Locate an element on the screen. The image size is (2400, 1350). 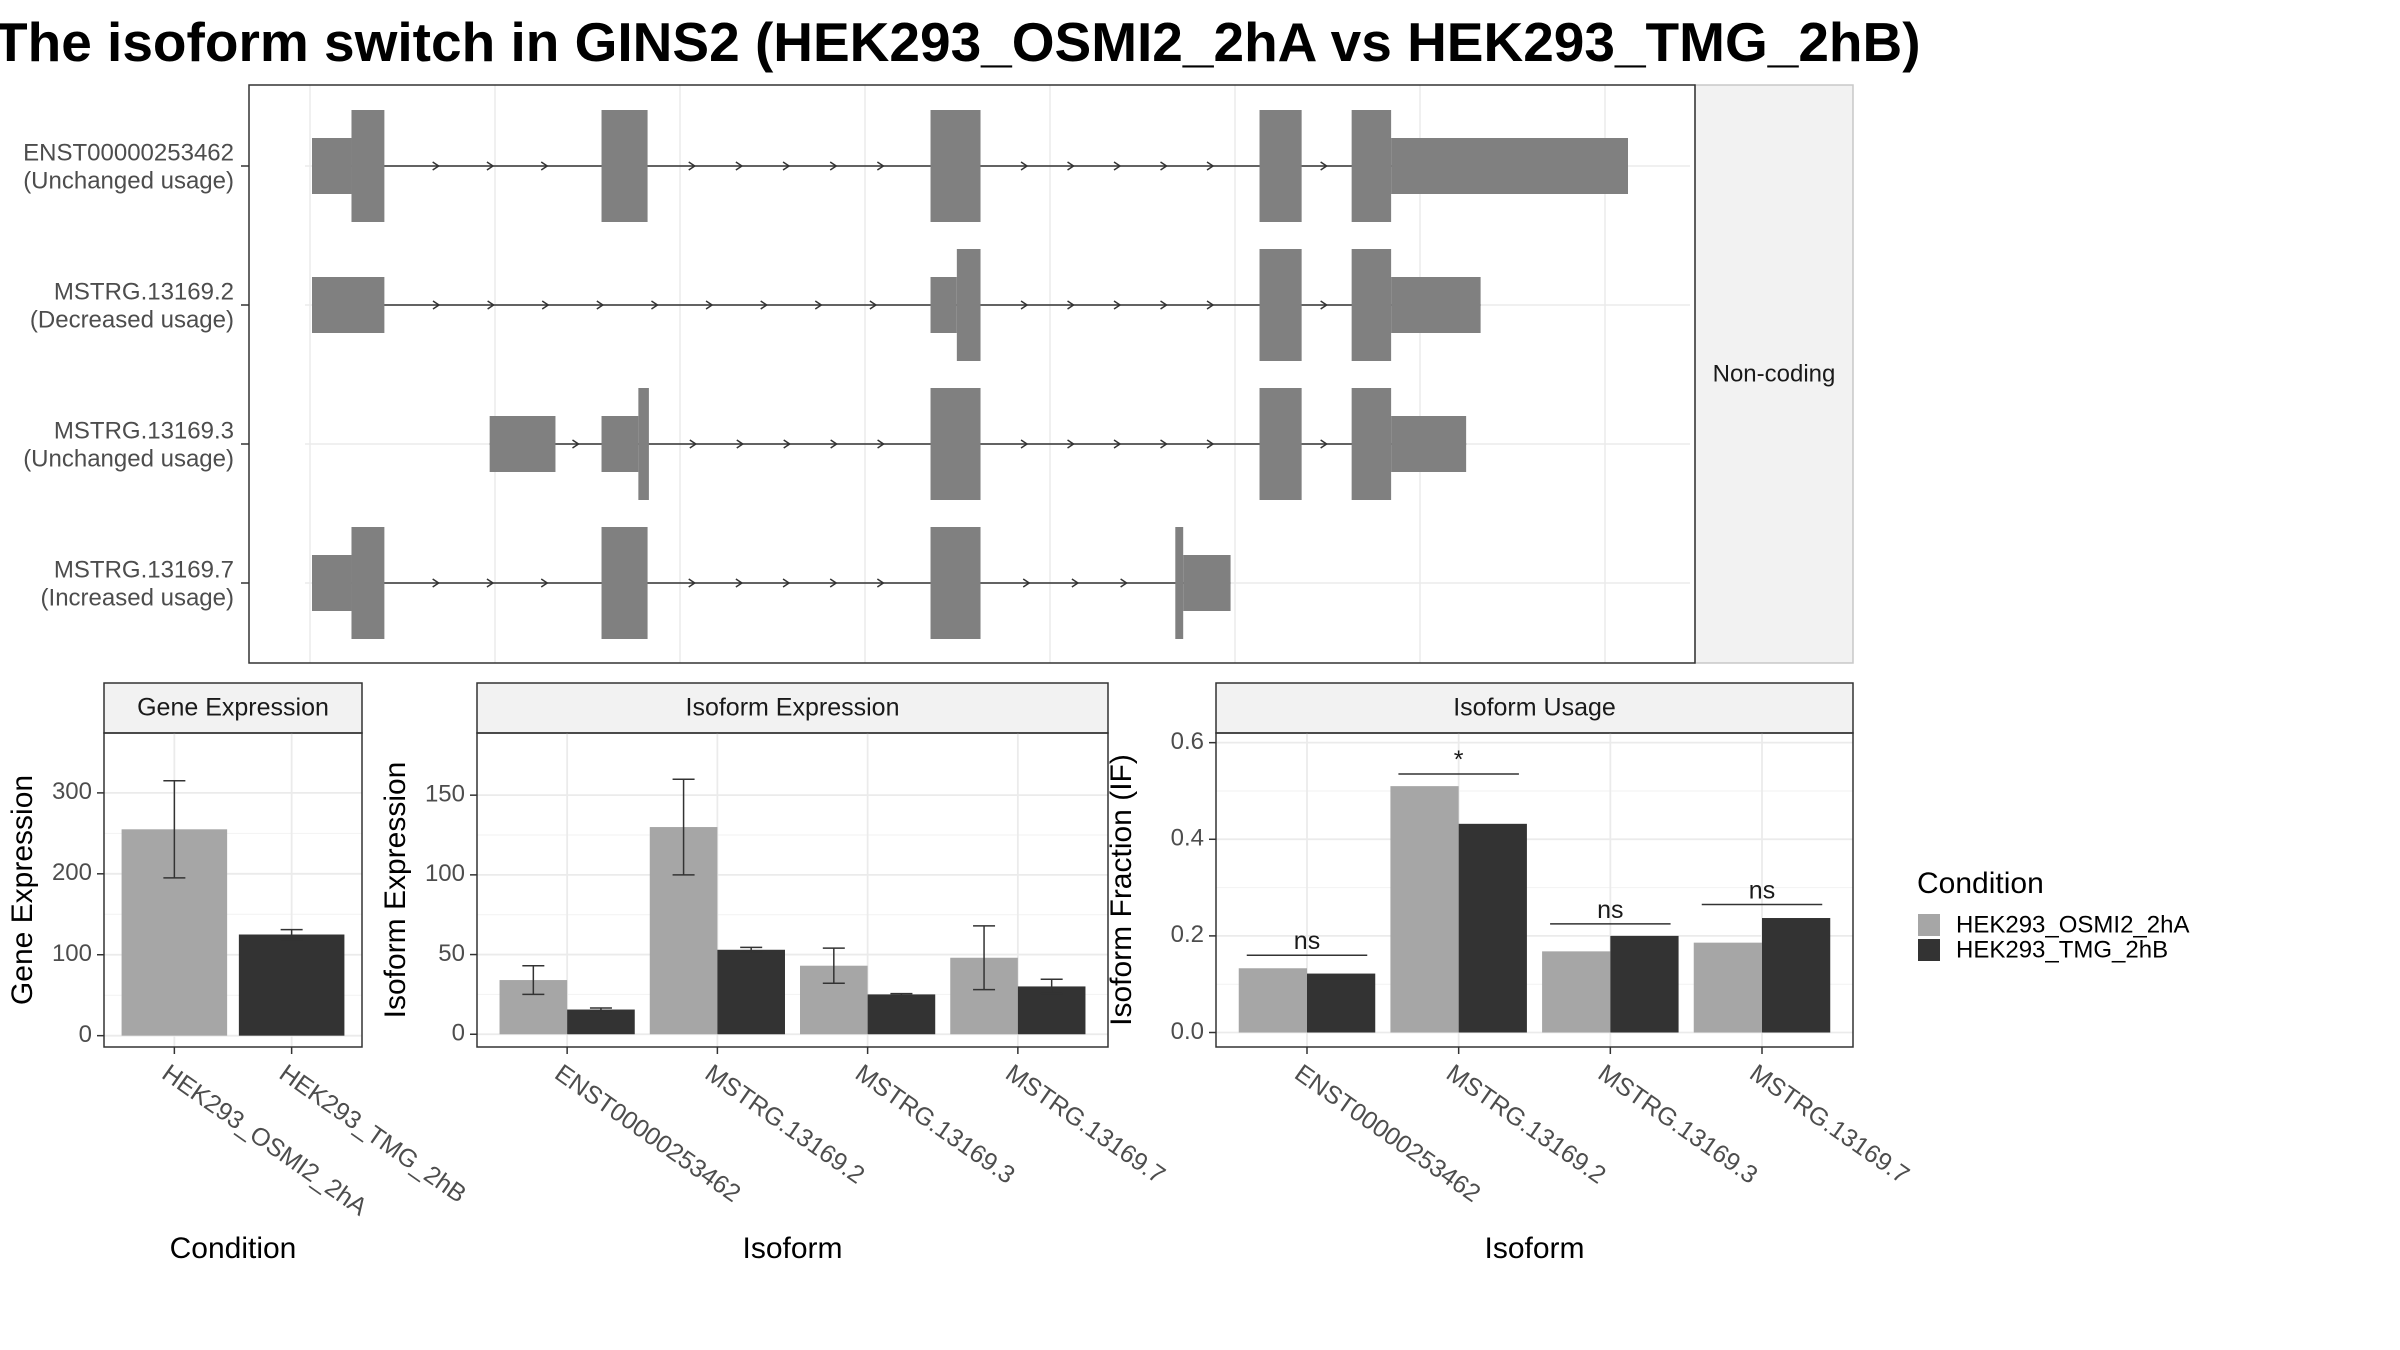
panel-title: Isoform Usage is located at coordinates (1534, 708).